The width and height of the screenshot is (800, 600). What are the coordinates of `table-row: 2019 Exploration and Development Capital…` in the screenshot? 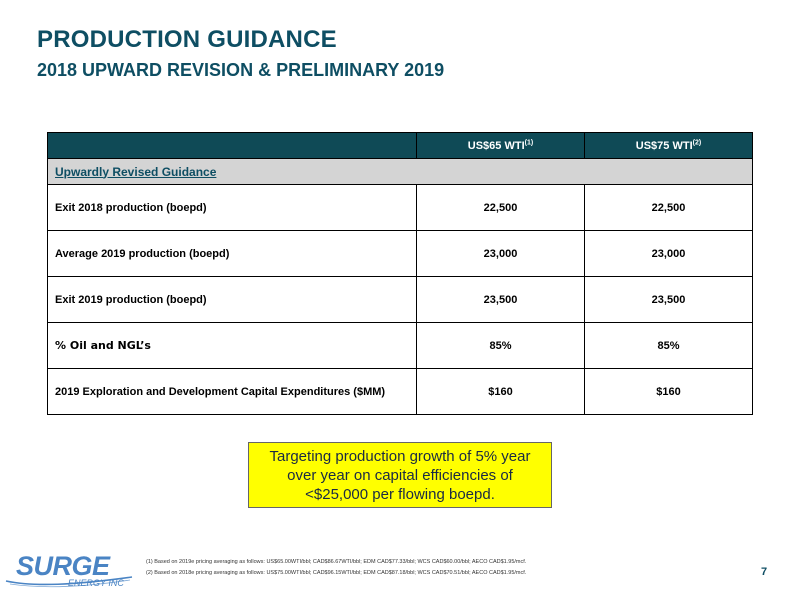 It's located at (400, 391).